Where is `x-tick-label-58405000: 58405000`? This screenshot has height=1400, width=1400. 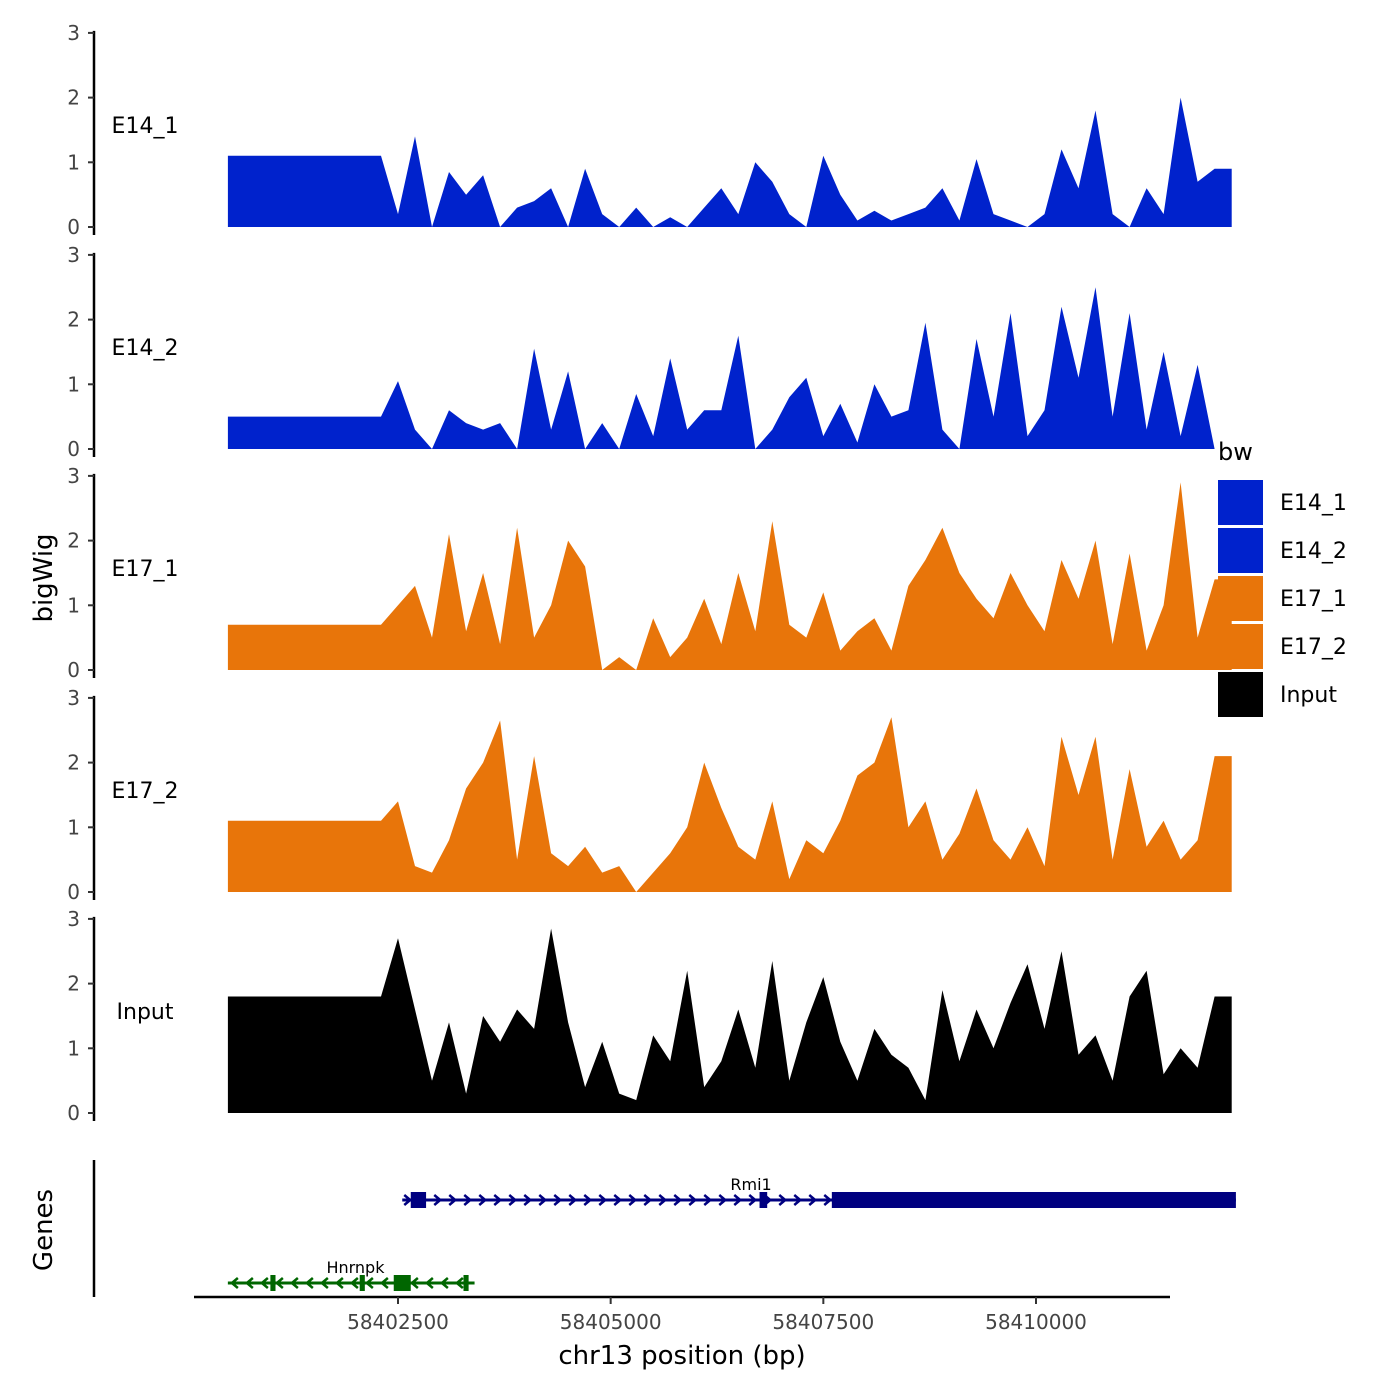
x-tick-label-58405000: 58405000 is located at coordinates (611, 1322).